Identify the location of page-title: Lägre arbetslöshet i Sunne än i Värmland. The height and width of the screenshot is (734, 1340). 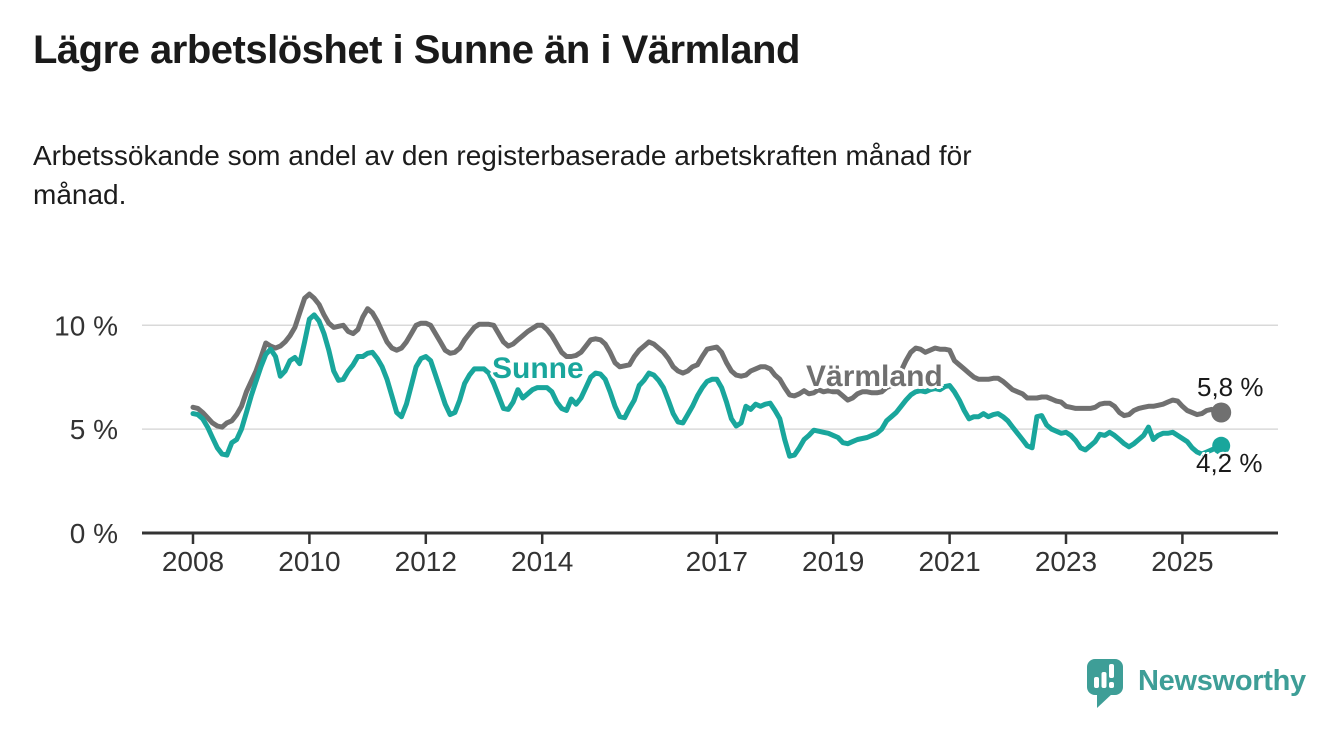
(416, 50).